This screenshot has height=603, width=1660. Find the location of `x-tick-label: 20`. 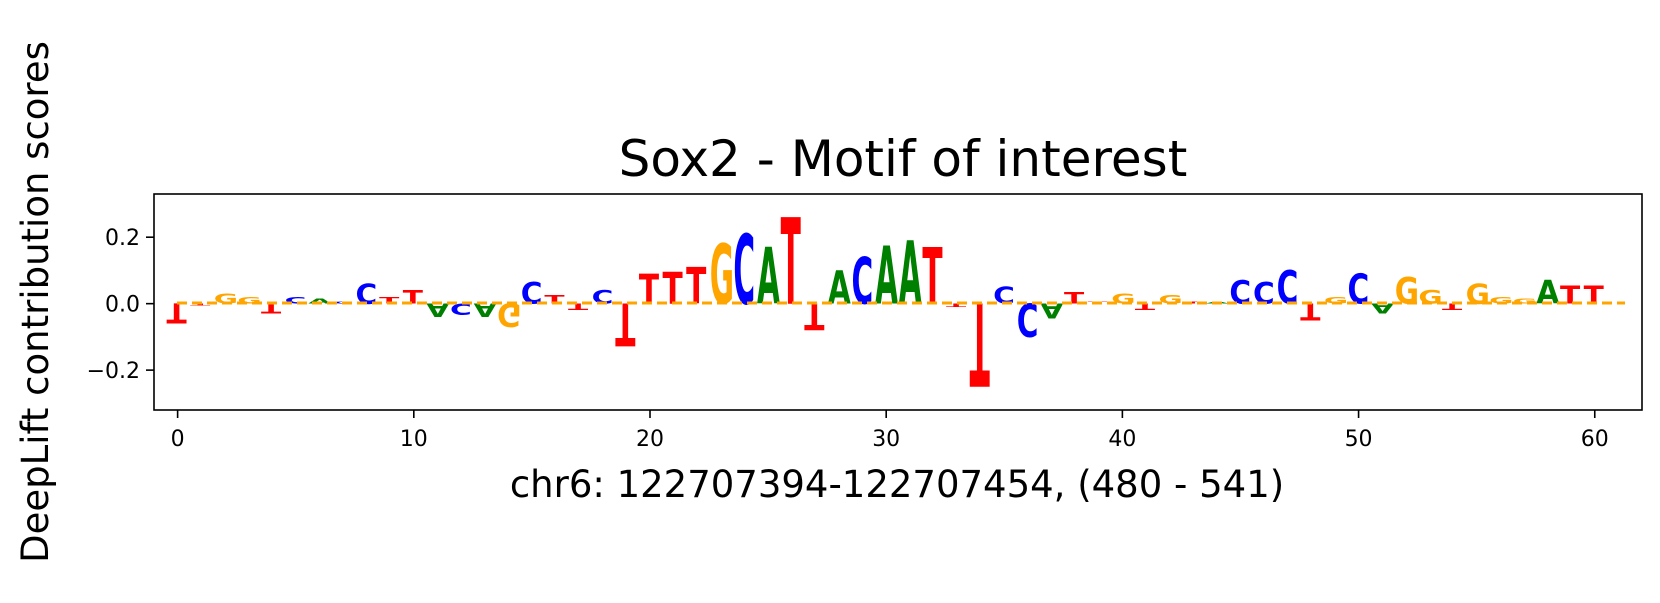

x-tick-label: 20 is located at coordinates (650, 439).